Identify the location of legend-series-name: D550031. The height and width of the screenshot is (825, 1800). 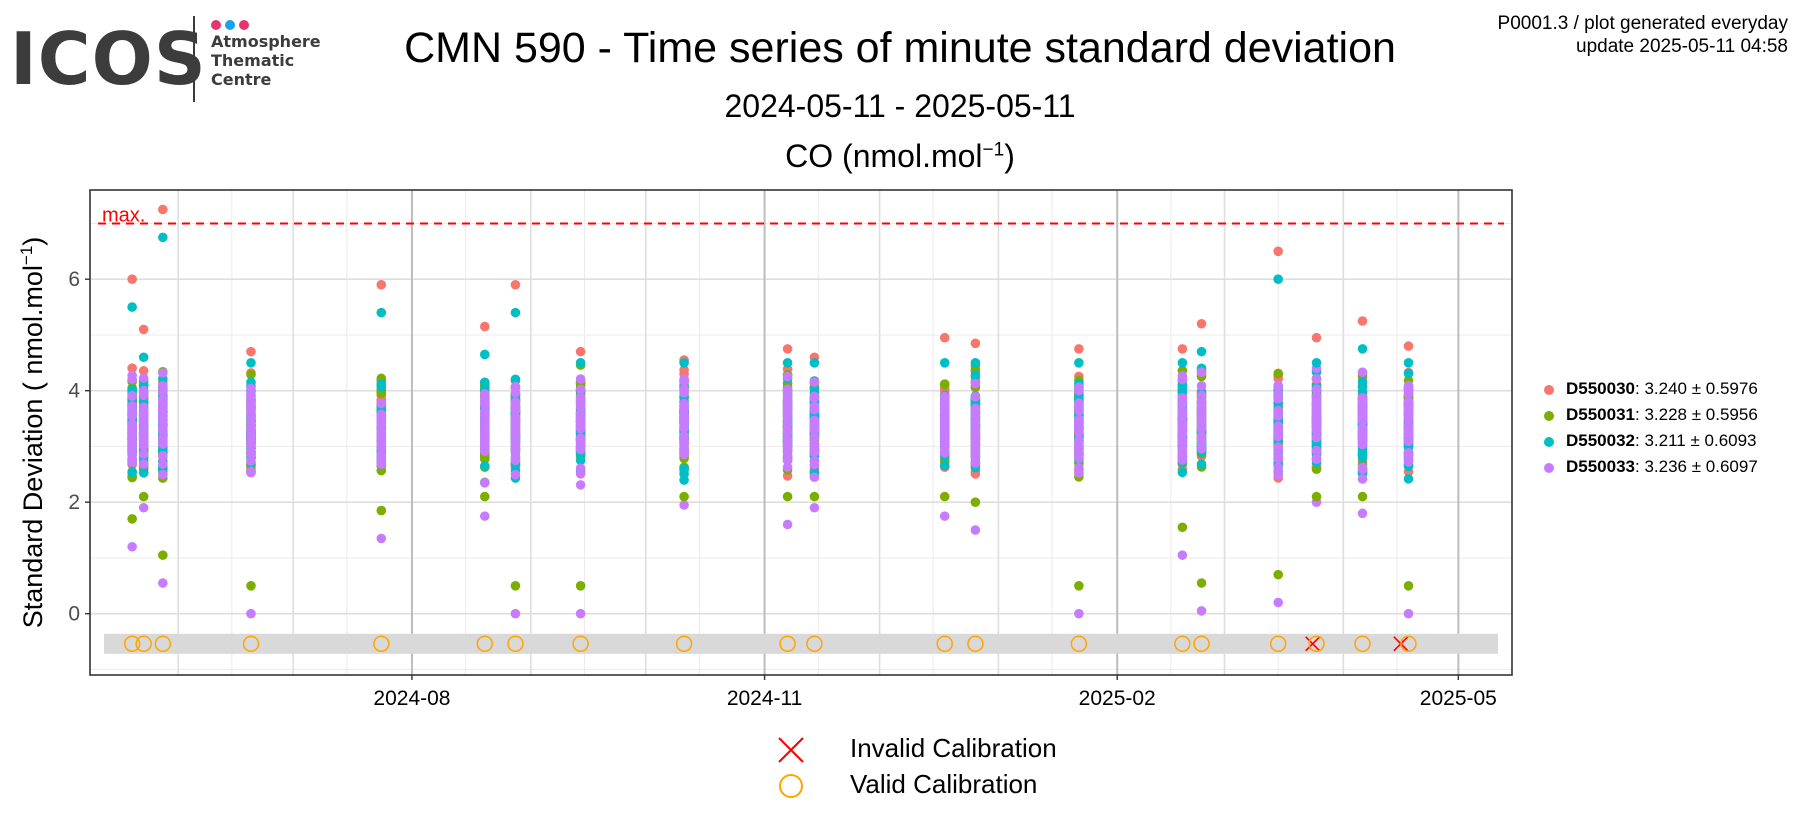
(1601, 414).